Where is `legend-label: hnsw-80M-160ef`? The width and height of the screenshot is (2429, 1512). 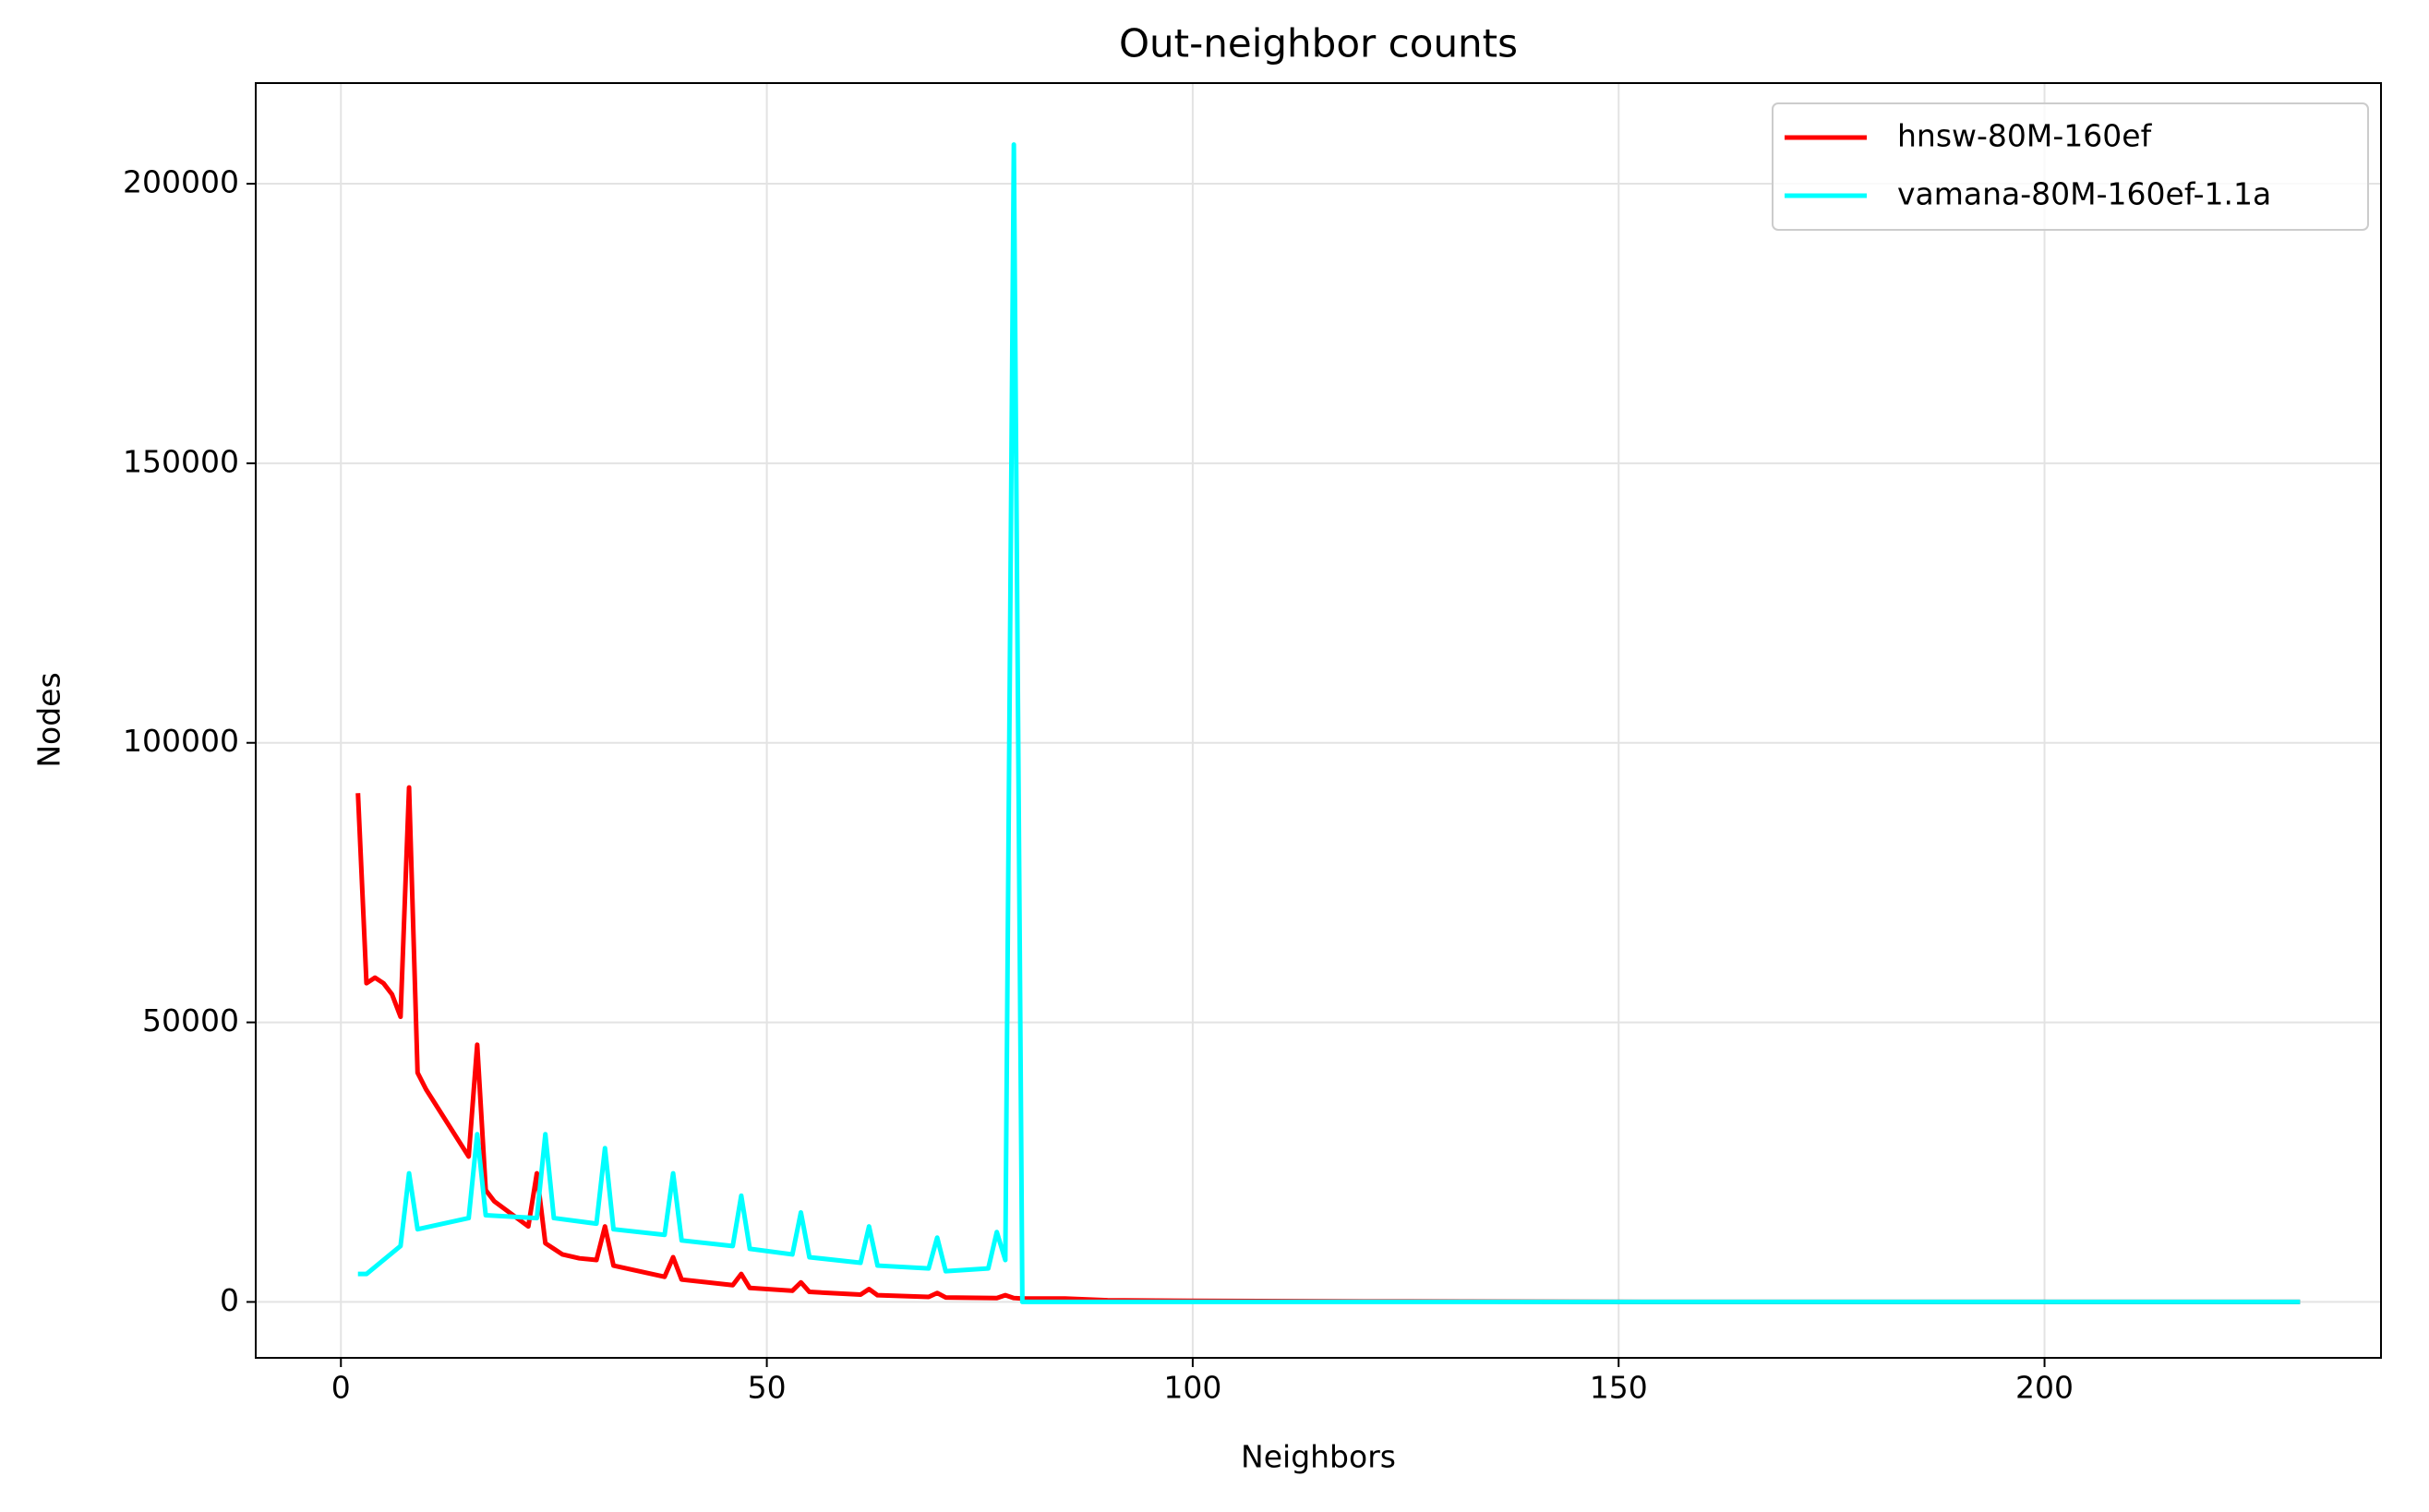
legend-label: hnsw-80M-160ef is located at coordinates (2025, 136).